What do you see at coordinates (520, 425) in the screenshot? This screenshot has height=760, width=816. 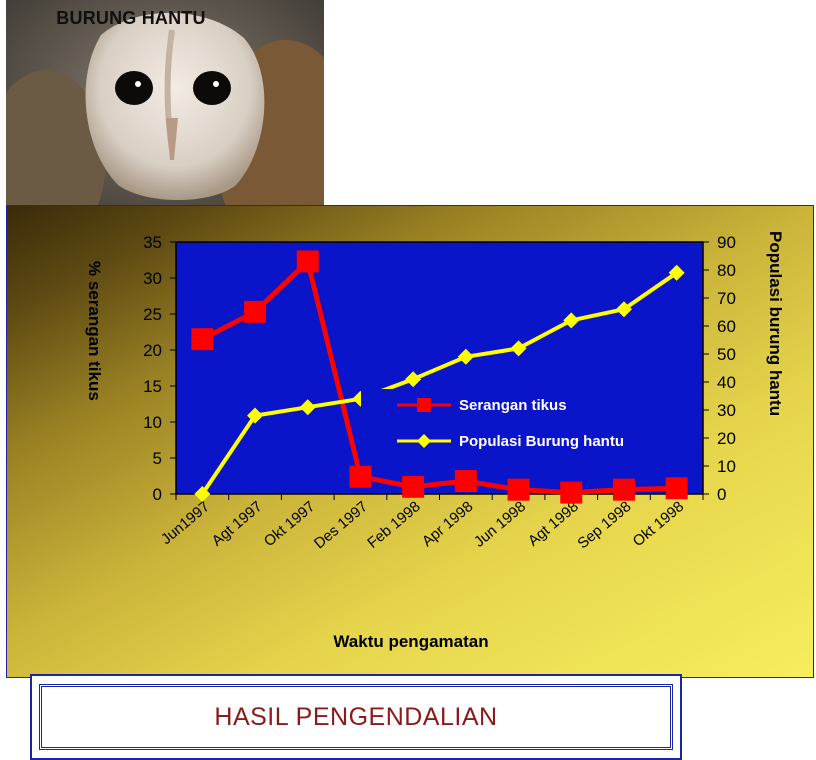 I see `legend: Serangan tikus Populasi Burung hantu` at bounding box center [520, 425].